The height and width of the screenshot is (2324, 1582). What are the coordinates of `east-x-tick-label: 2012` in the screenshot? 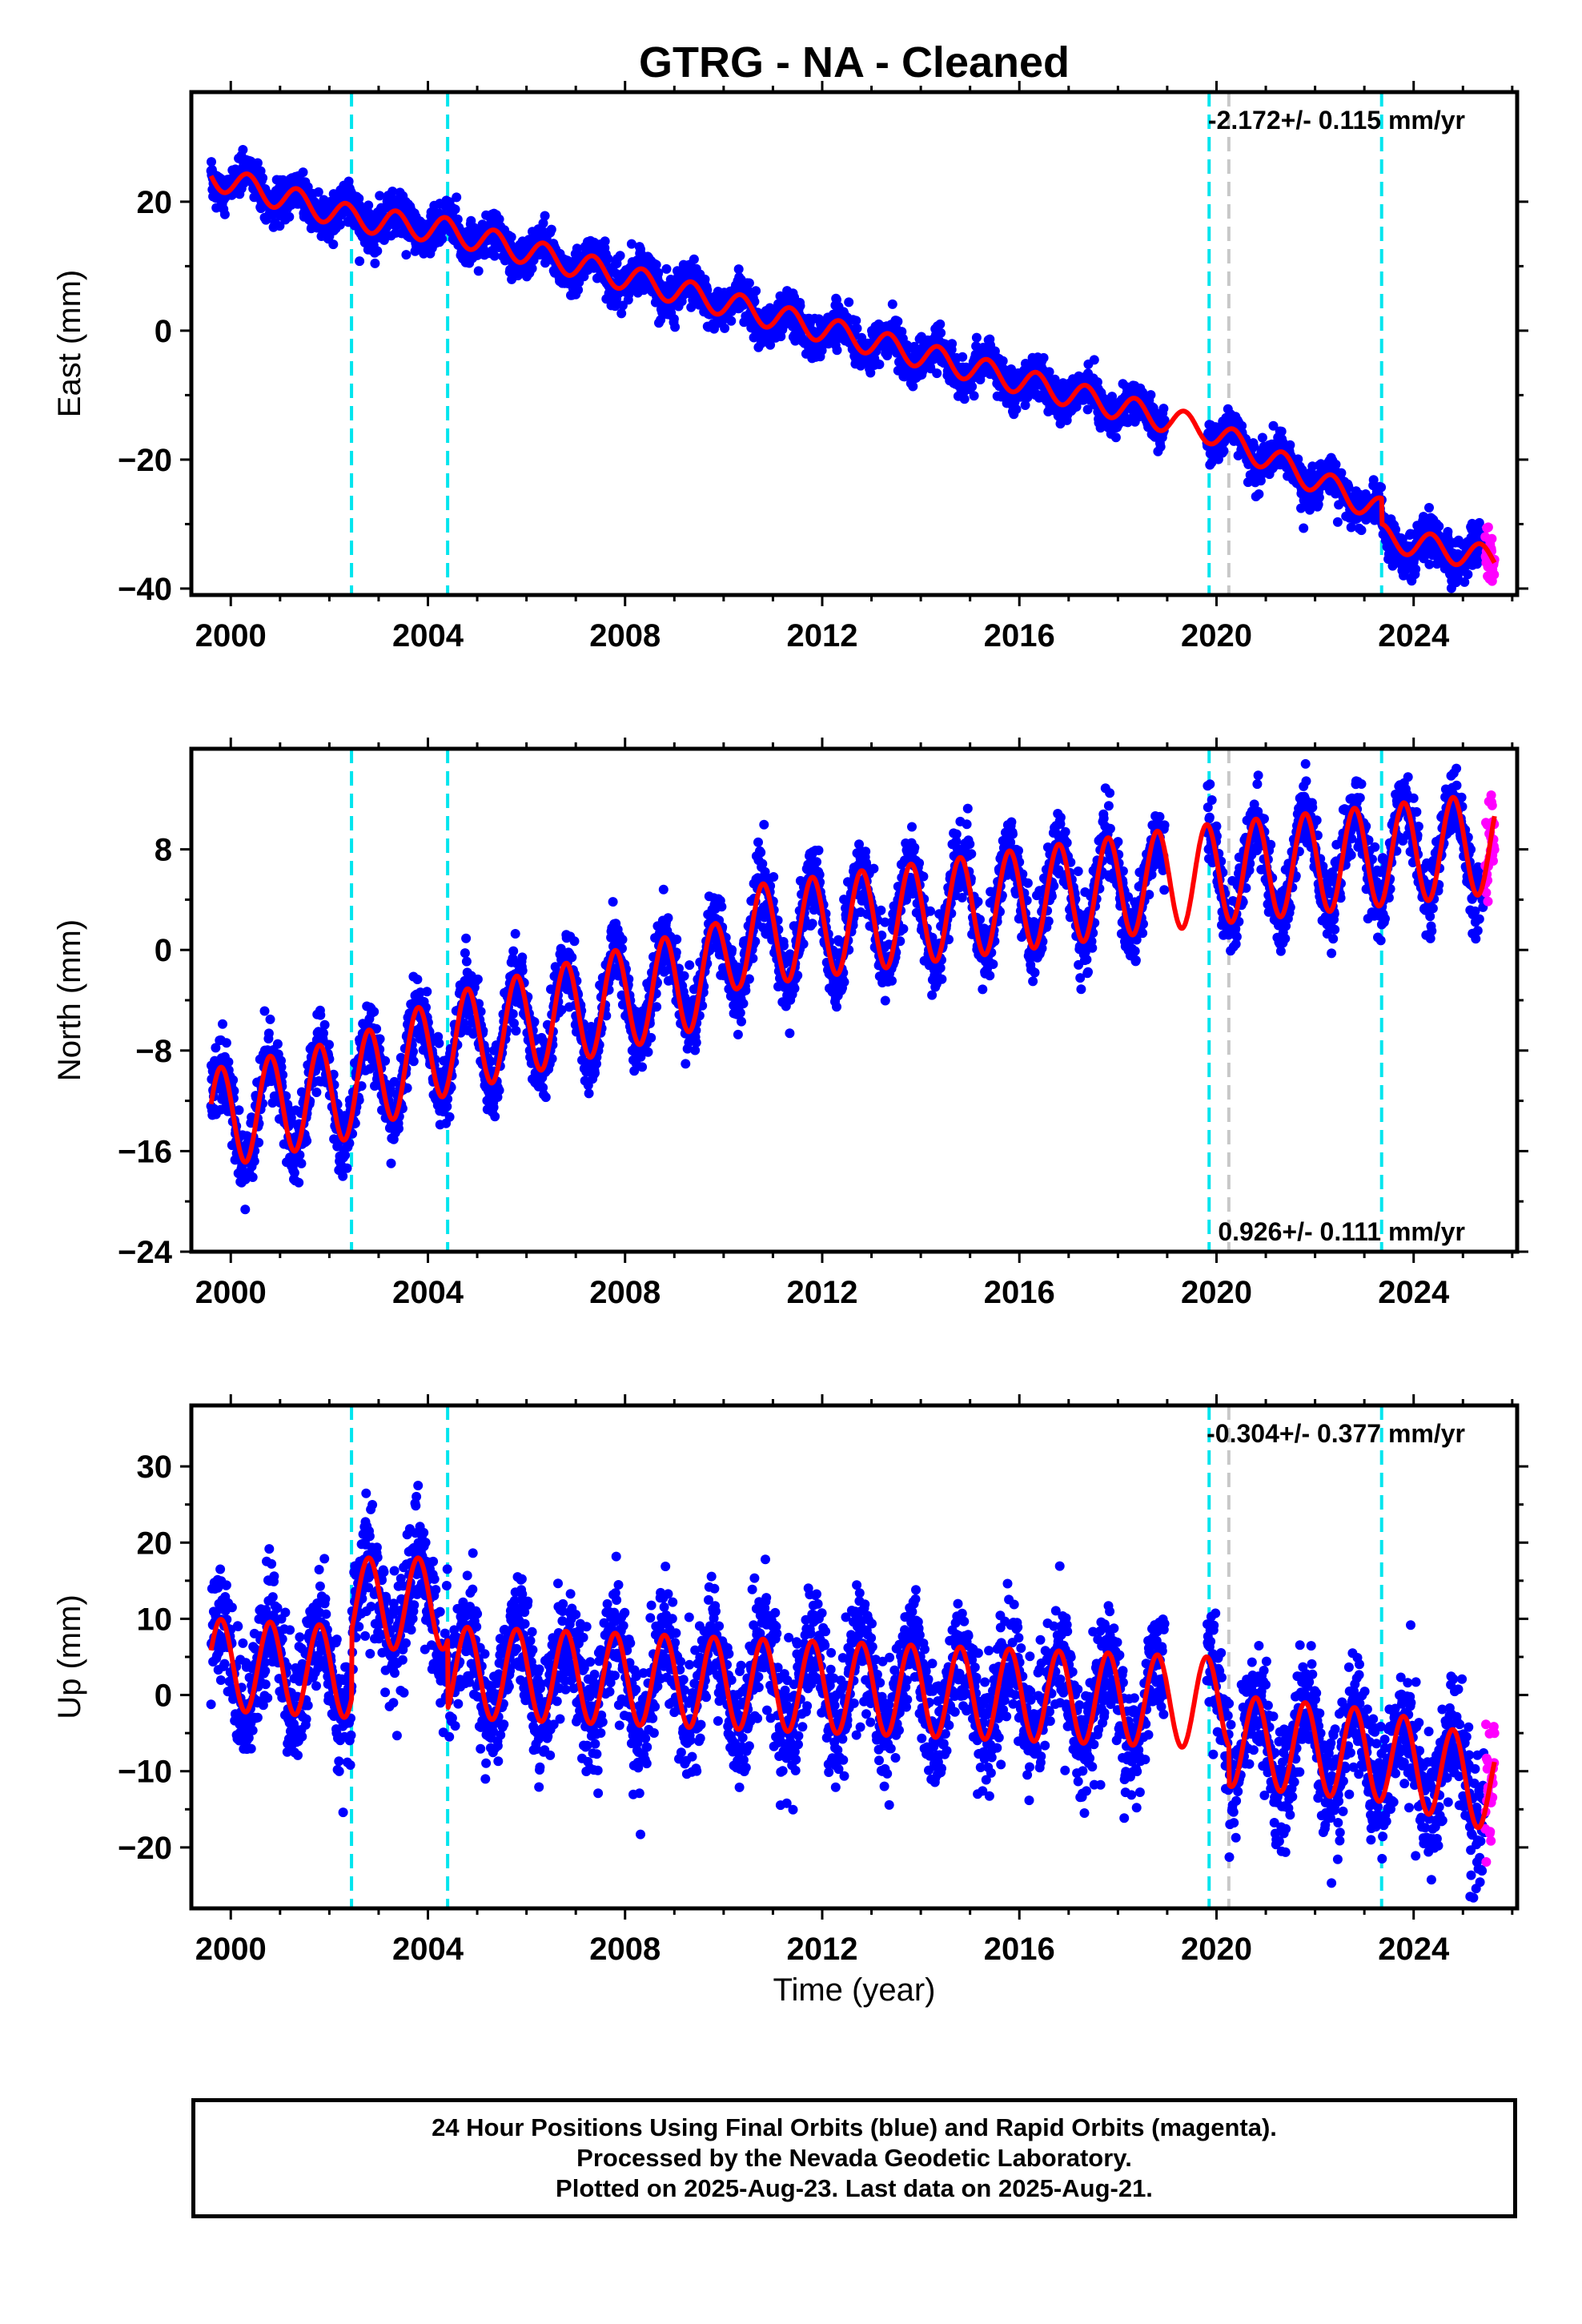 It's located at (821, 635).